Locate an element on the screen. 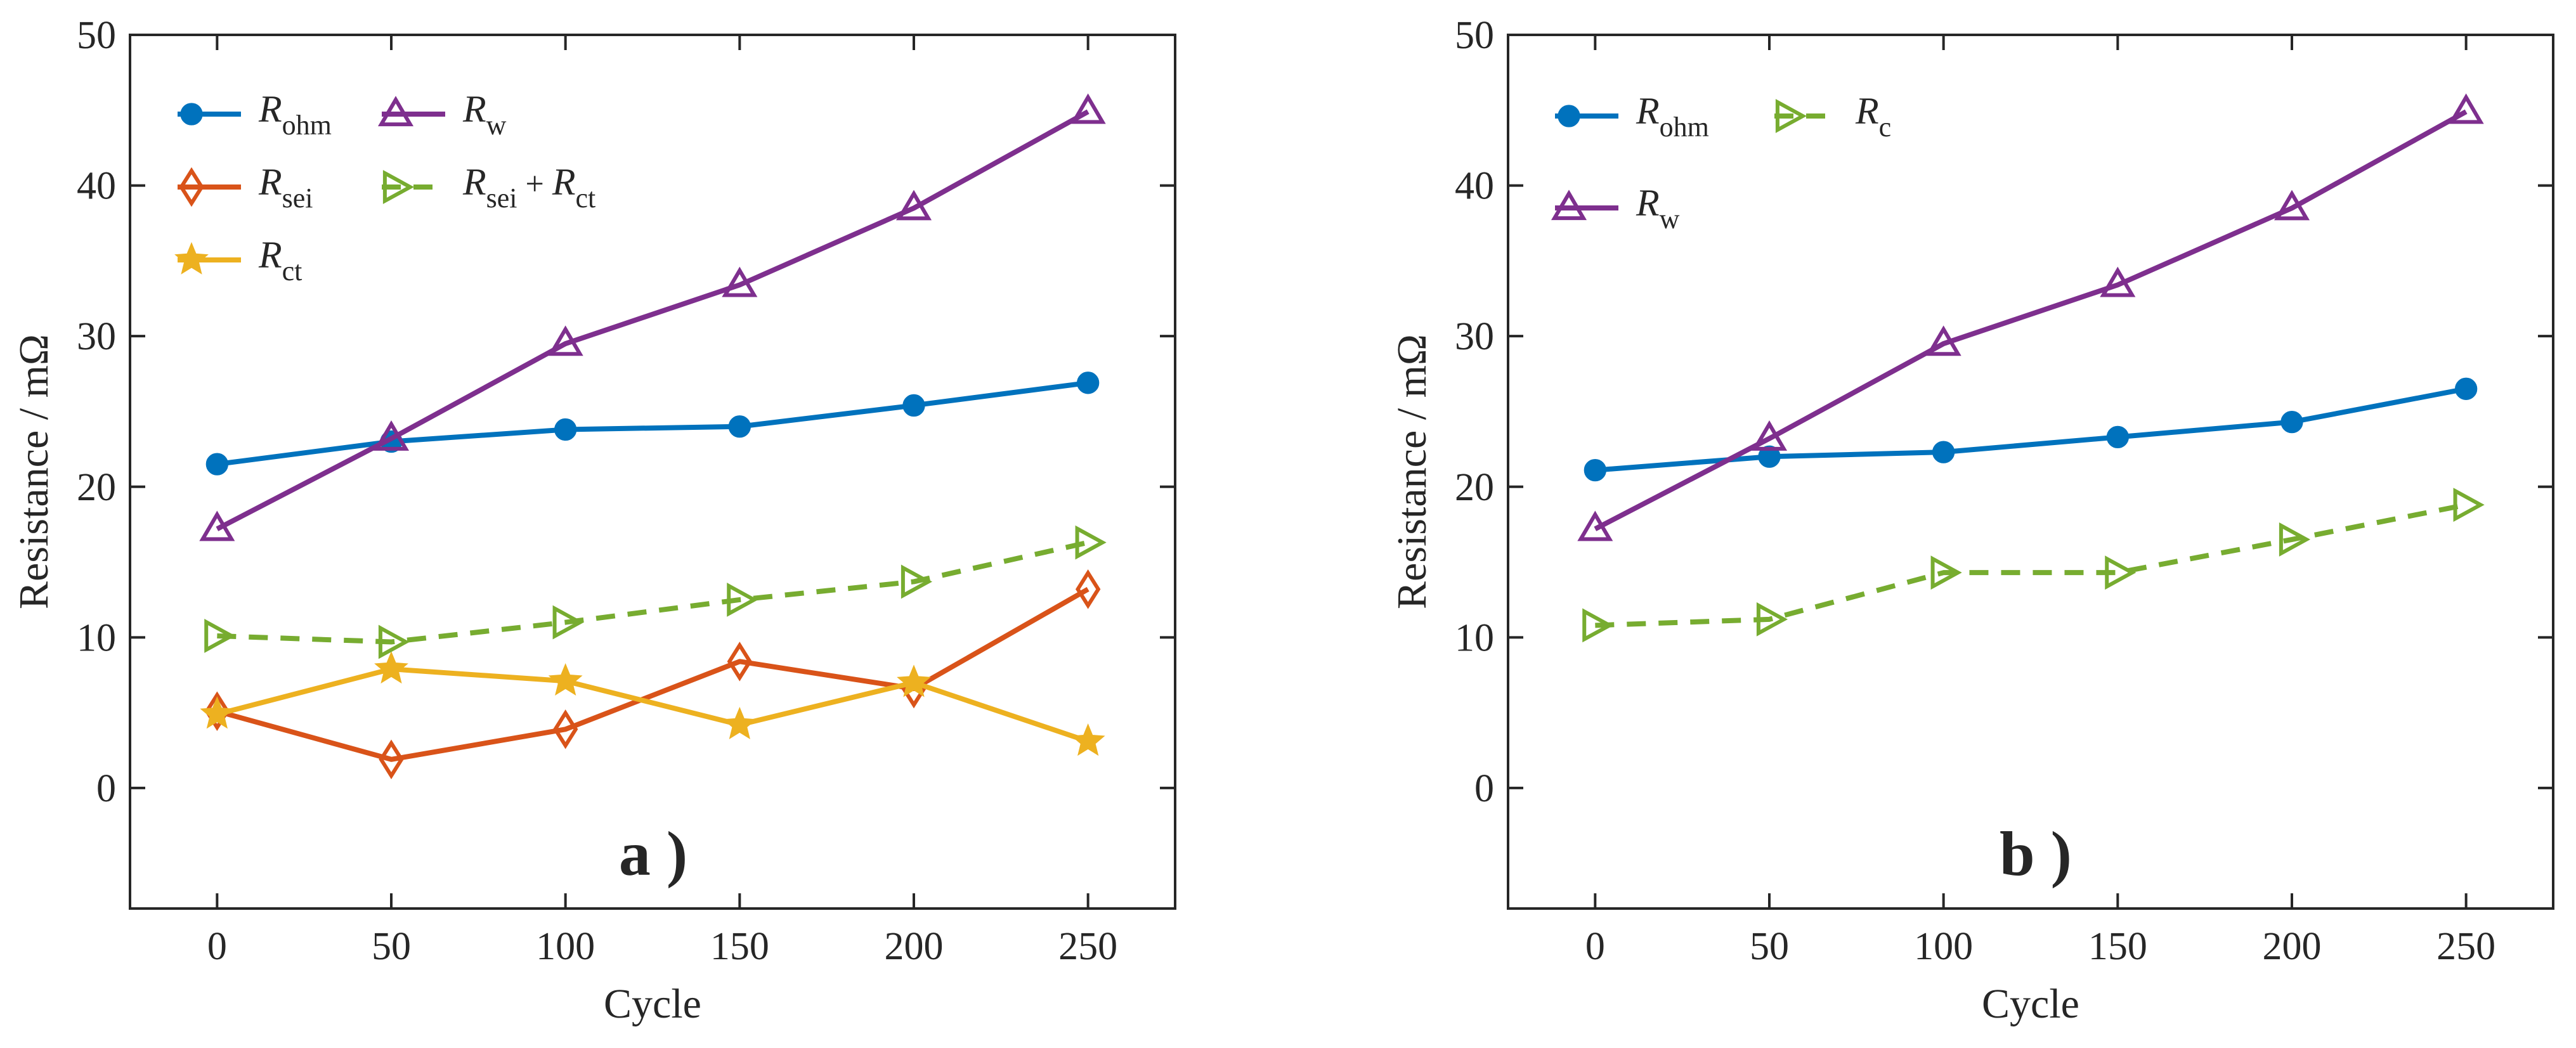 This screenshot has width=2576, height=1048. panel-a-x-tick-label: 100 is located at coordinates (566, 946).